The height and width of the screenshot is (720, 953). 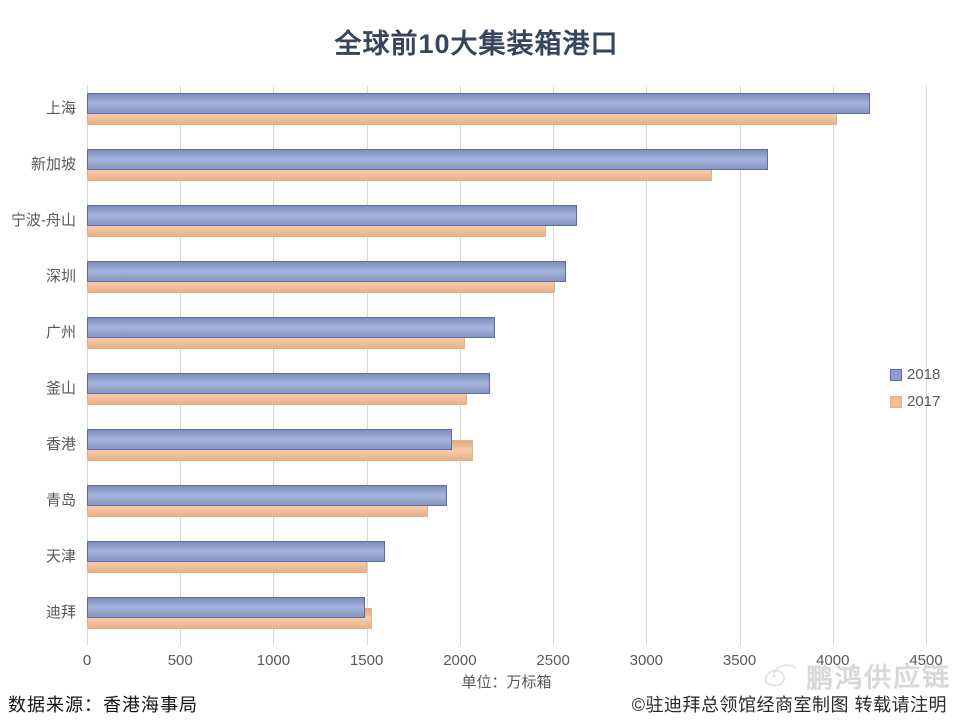 What do you see at coordinates (780, 674) in the screenshot?
I see `watermark-bird-logo` at bounding box center [780, 674].